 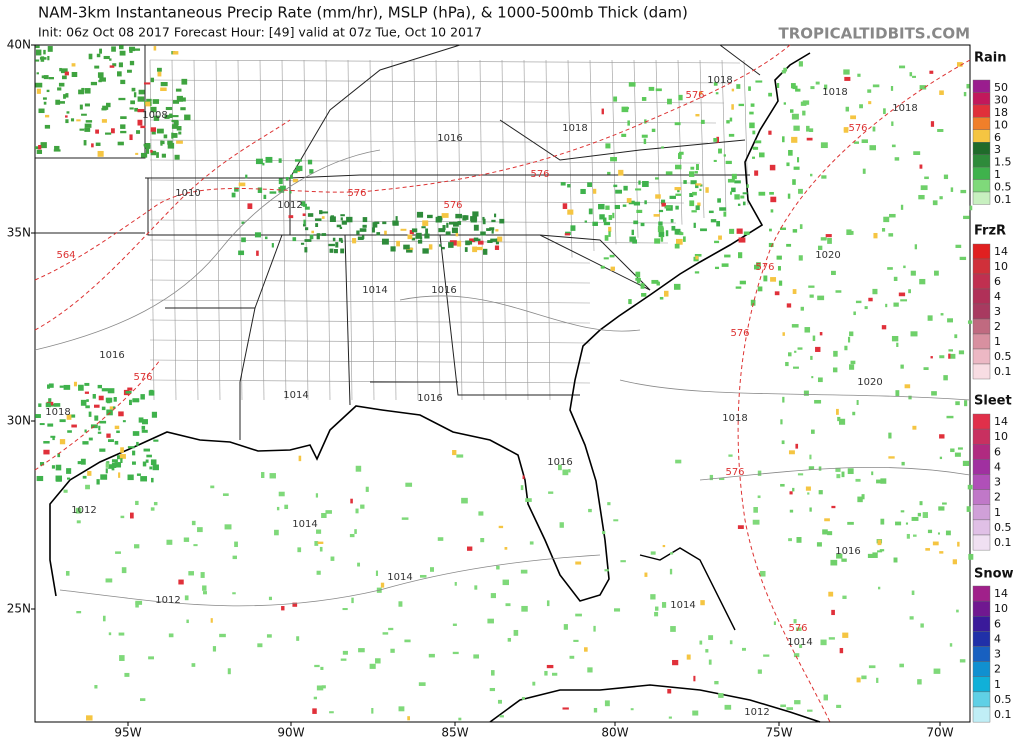 What do you see at coordinates (1003, 162) in the screenshot?
I see `legend-label: 1.5` at bounding box center [1003, 162].